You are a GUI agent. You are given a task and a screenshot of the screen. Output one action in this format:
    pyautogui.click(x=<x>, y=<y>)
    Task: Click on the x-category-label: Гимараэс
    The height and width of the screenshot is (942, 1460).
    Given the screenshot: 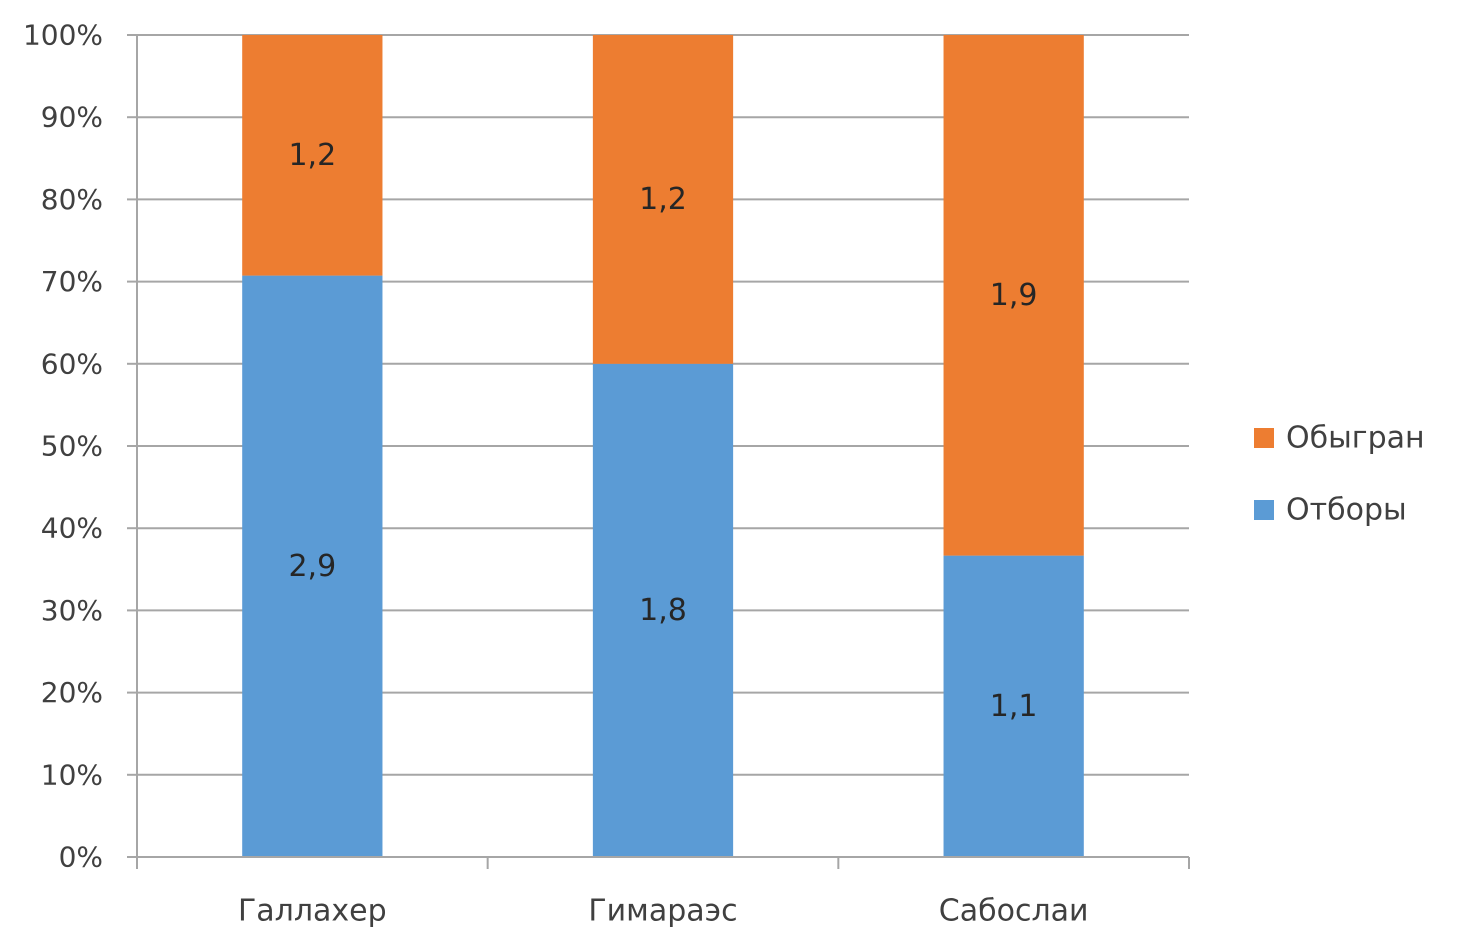 What is the action you would take?
    pyautogui.click(x=662, y=911)
    